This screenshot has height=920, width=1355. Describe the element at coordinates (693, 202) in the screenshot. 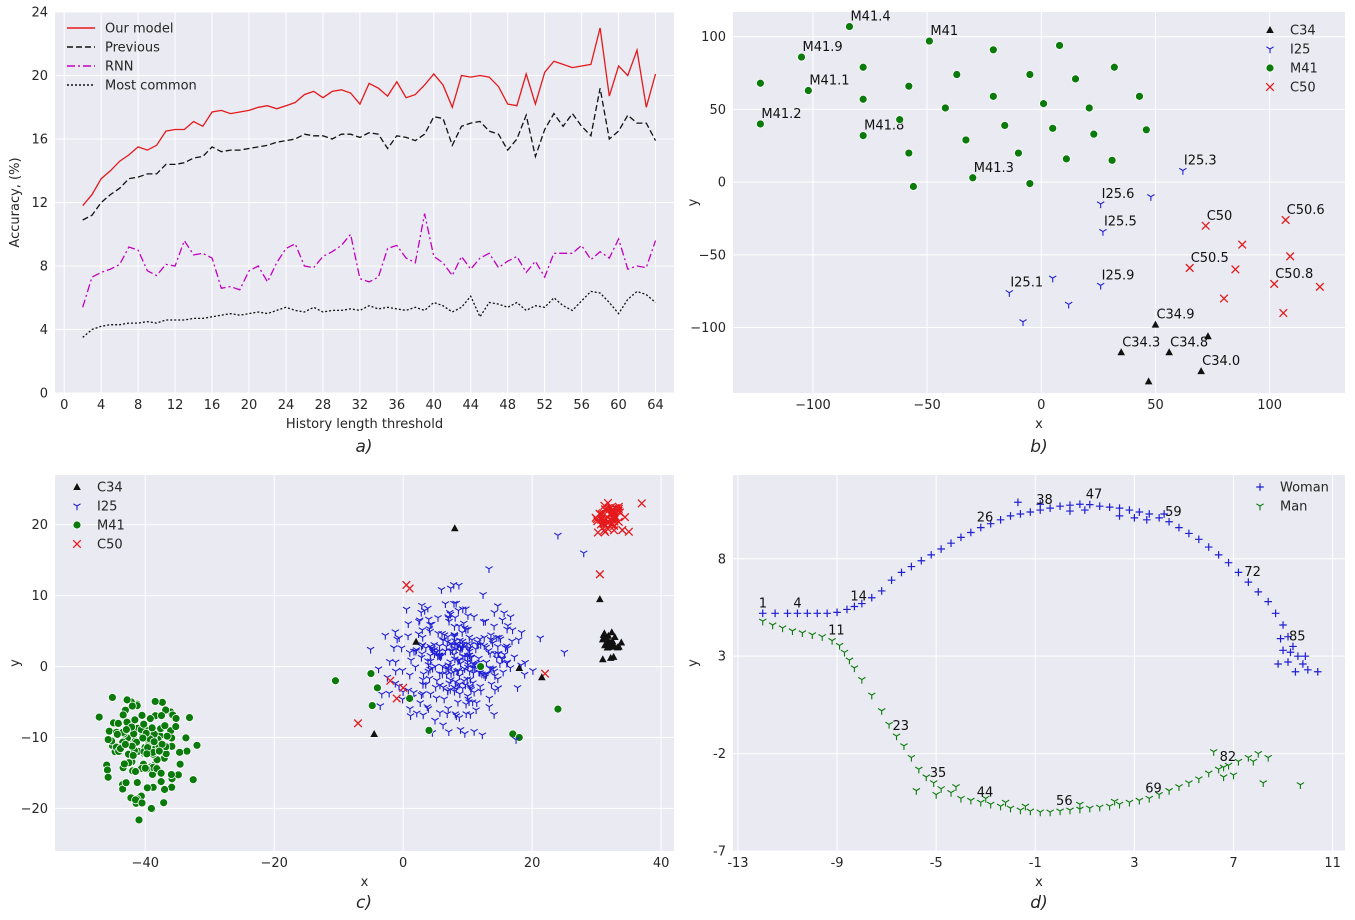

I see `y-axis-label: y` at that location.